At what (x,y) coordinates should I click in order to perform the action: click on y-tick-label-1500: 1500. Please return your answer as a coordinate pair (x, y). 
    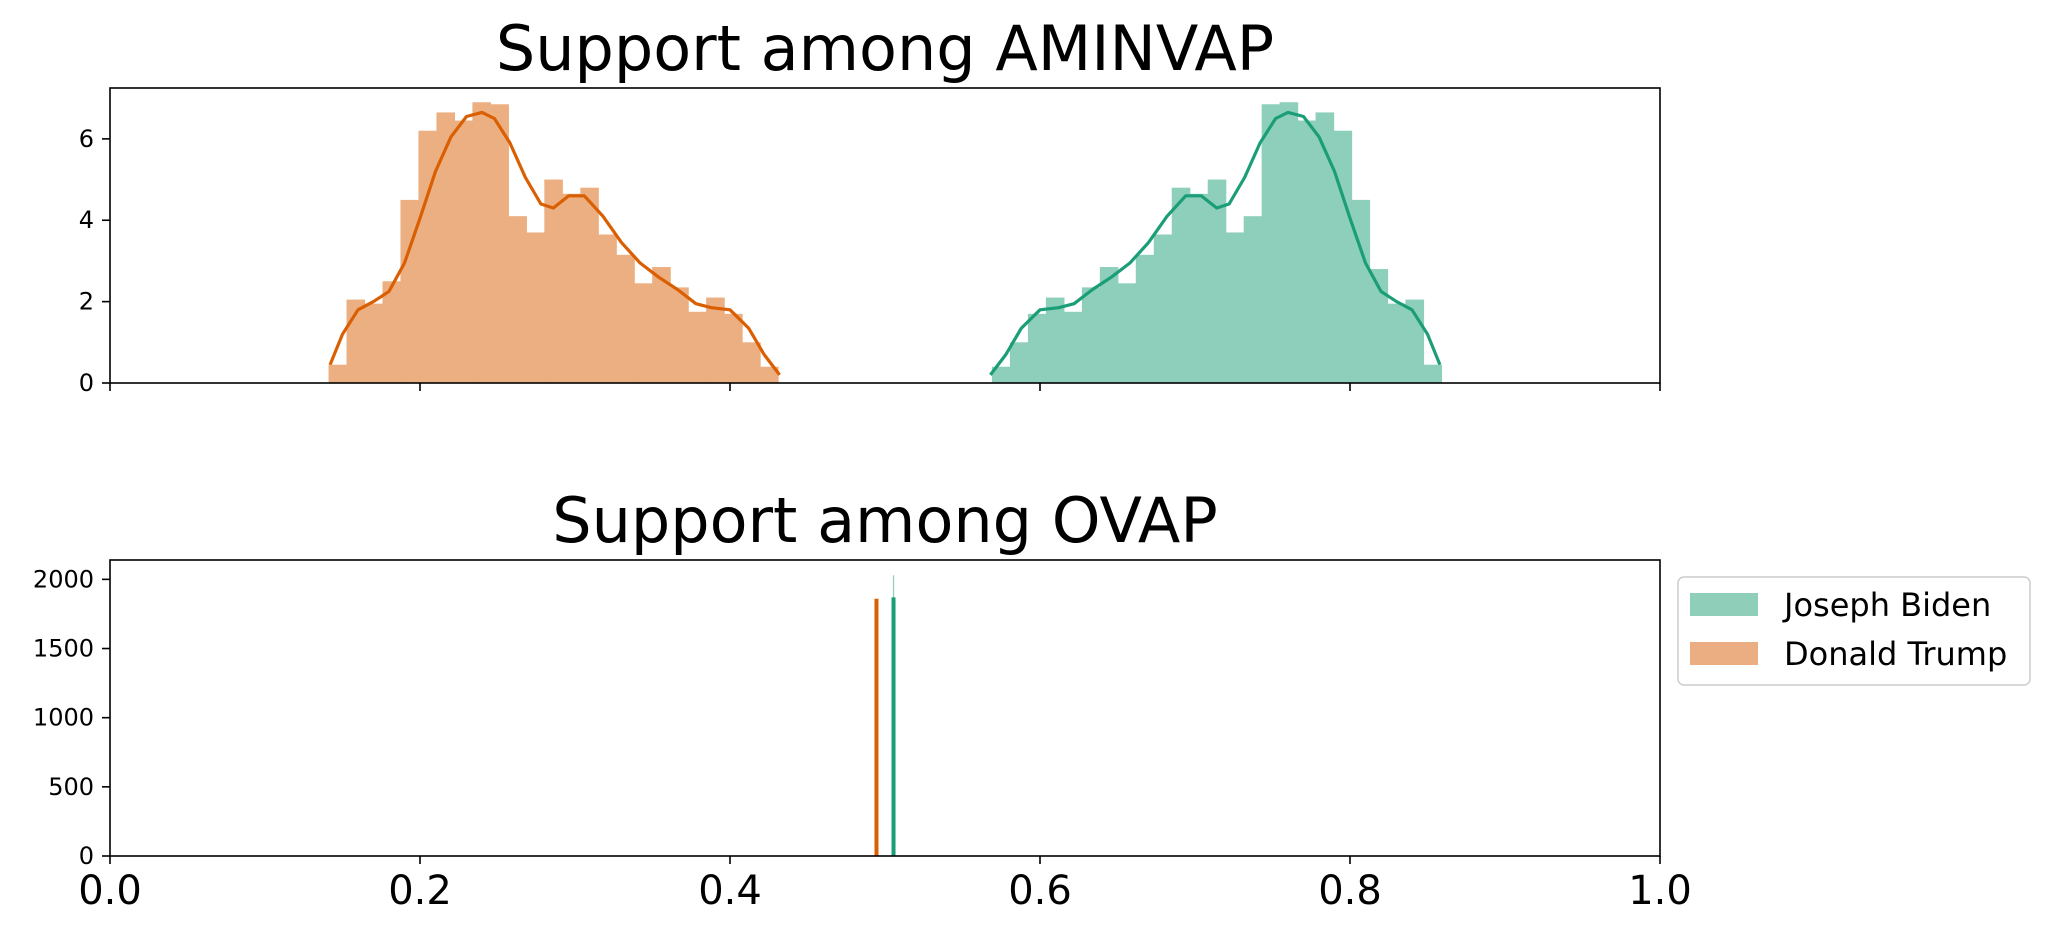
    Looking at the image, I should click on (63, 649).